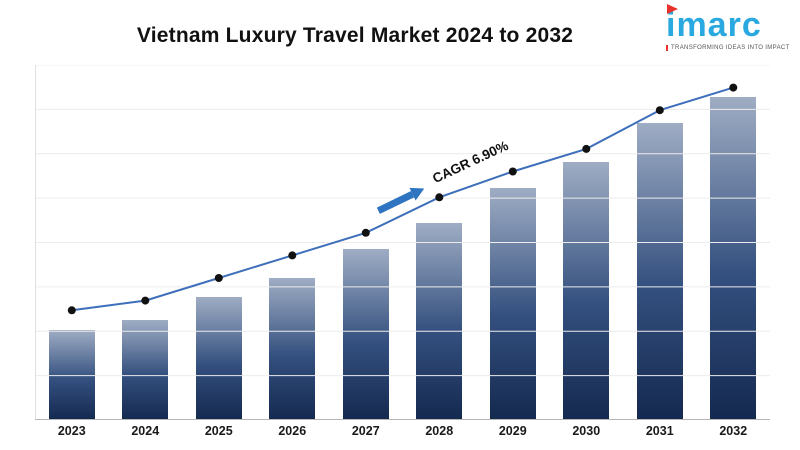 This screenshot has width=800, height=450. Describe the element at coordinates (145, 431) in the screenshot. I see `x-tick-2024: 2024` at that location.